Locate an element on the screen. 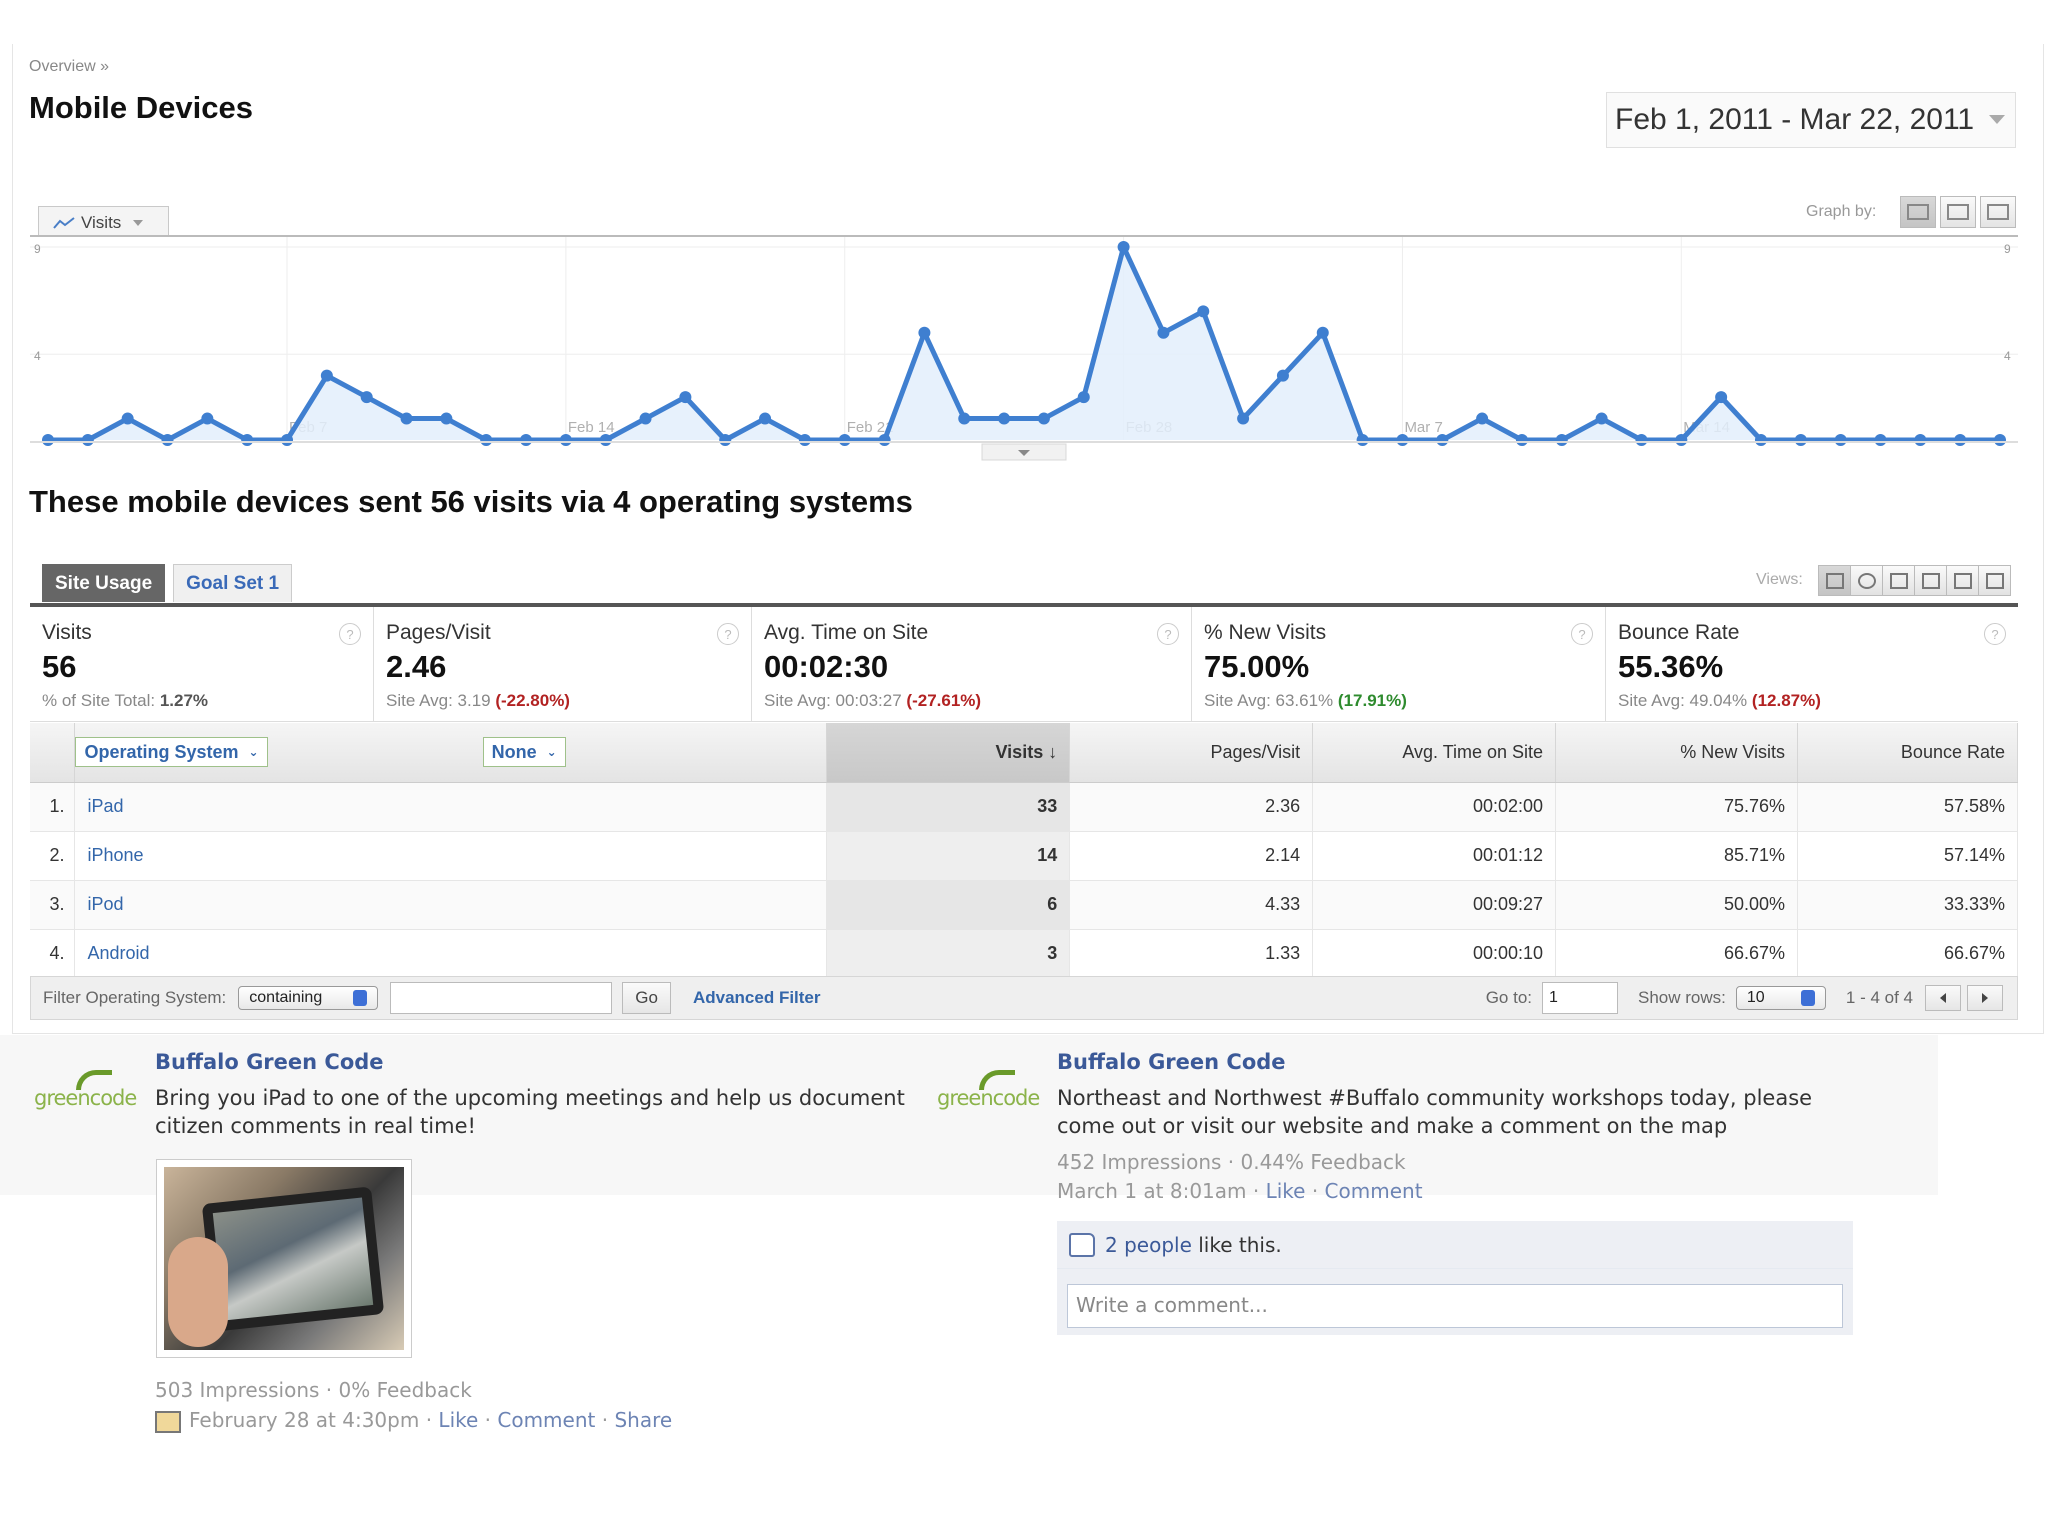 The image size is (2048, 1536). column-header-visits: Visits ↓ is located at coordinates (948, 753).